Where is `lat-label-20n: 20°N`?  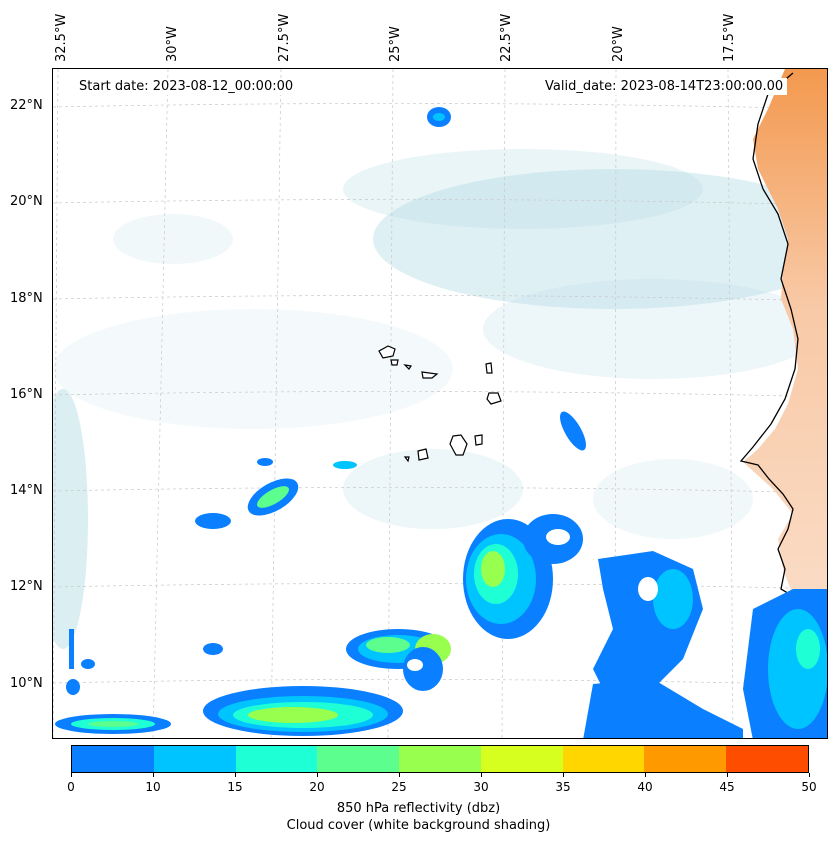
lat-label-20n: 20°N is located at coordinates (26, 201).